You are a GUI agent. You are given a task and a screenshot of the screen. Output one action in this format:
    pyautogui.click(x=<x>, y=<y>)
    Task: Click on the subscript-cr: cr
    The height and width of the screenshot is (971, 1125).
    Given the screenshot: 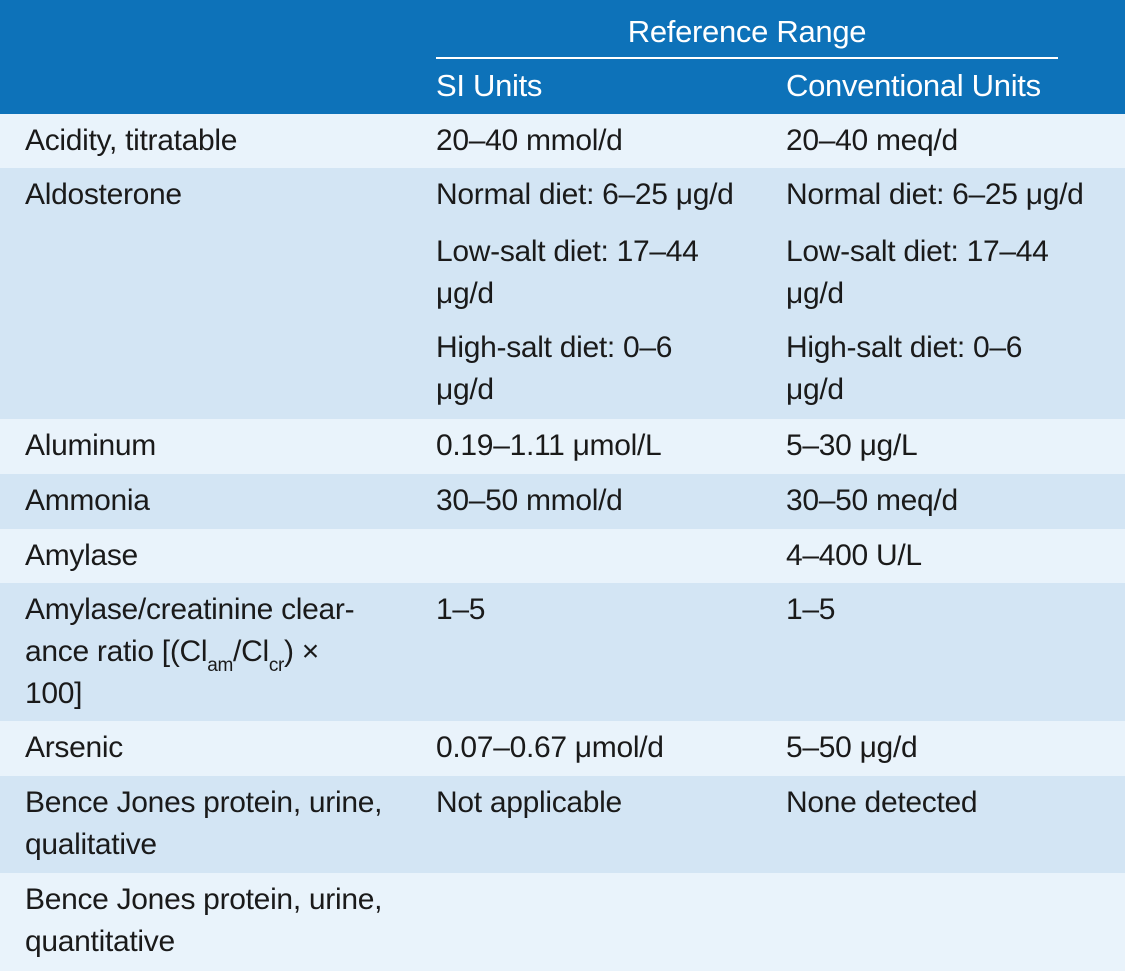 What is the action you would take?
    pyautogui.click(x=276, y=665)
    